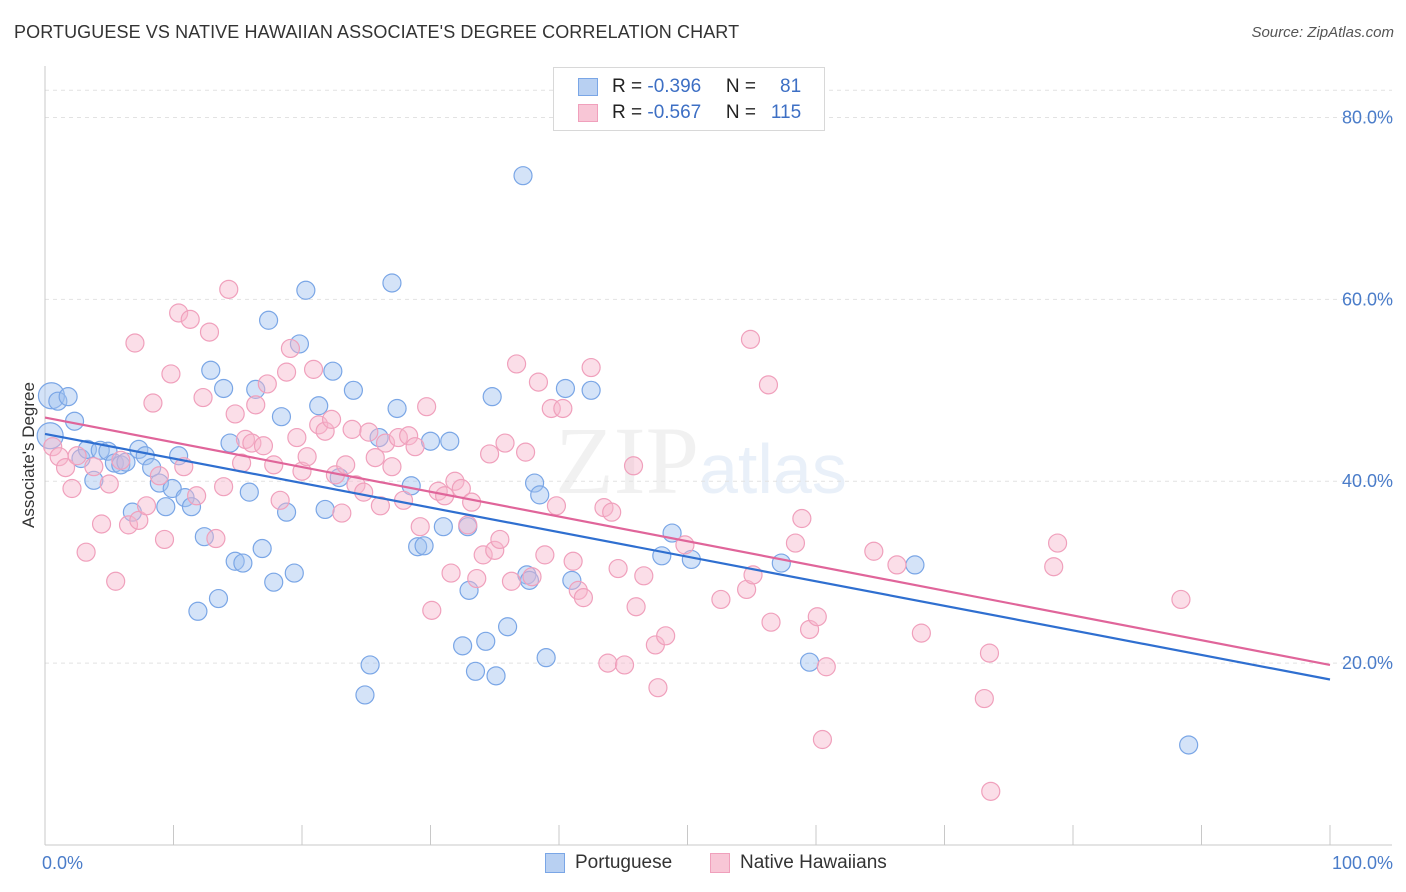 This screenshot has height=892, width=1406. Describe the element at coordinates (1367, 663) in the screenshot. I see `y-tick-label: 20.0%` at that location.